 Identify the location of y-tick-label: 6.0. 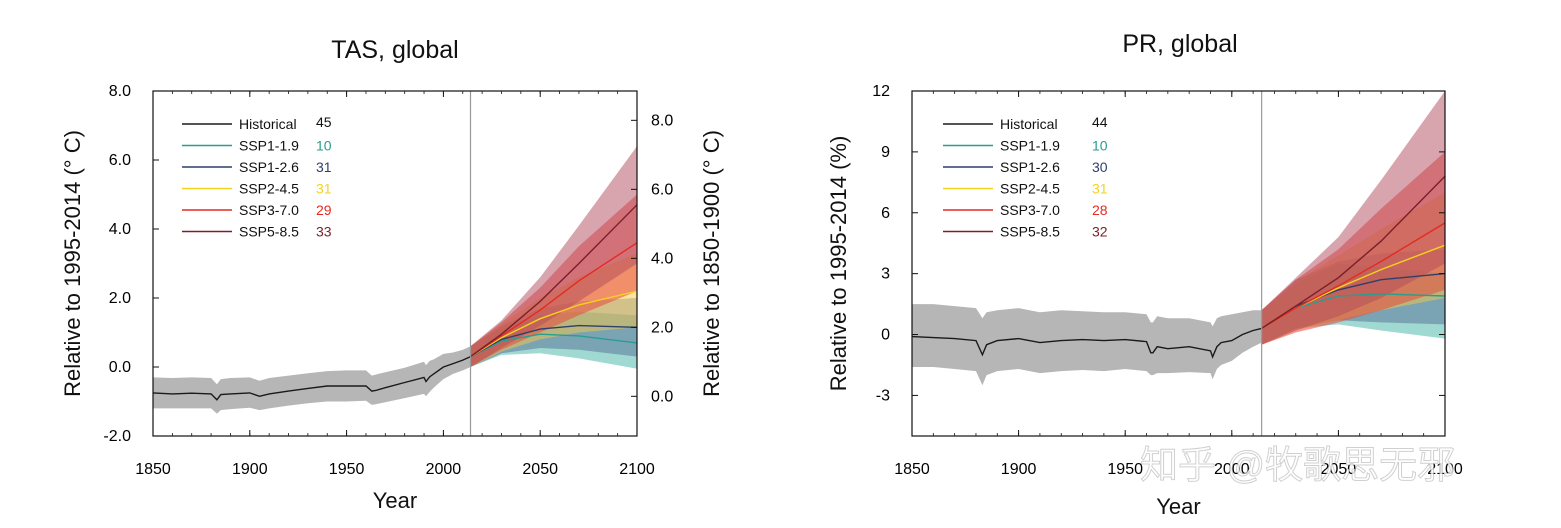
(120, 160).